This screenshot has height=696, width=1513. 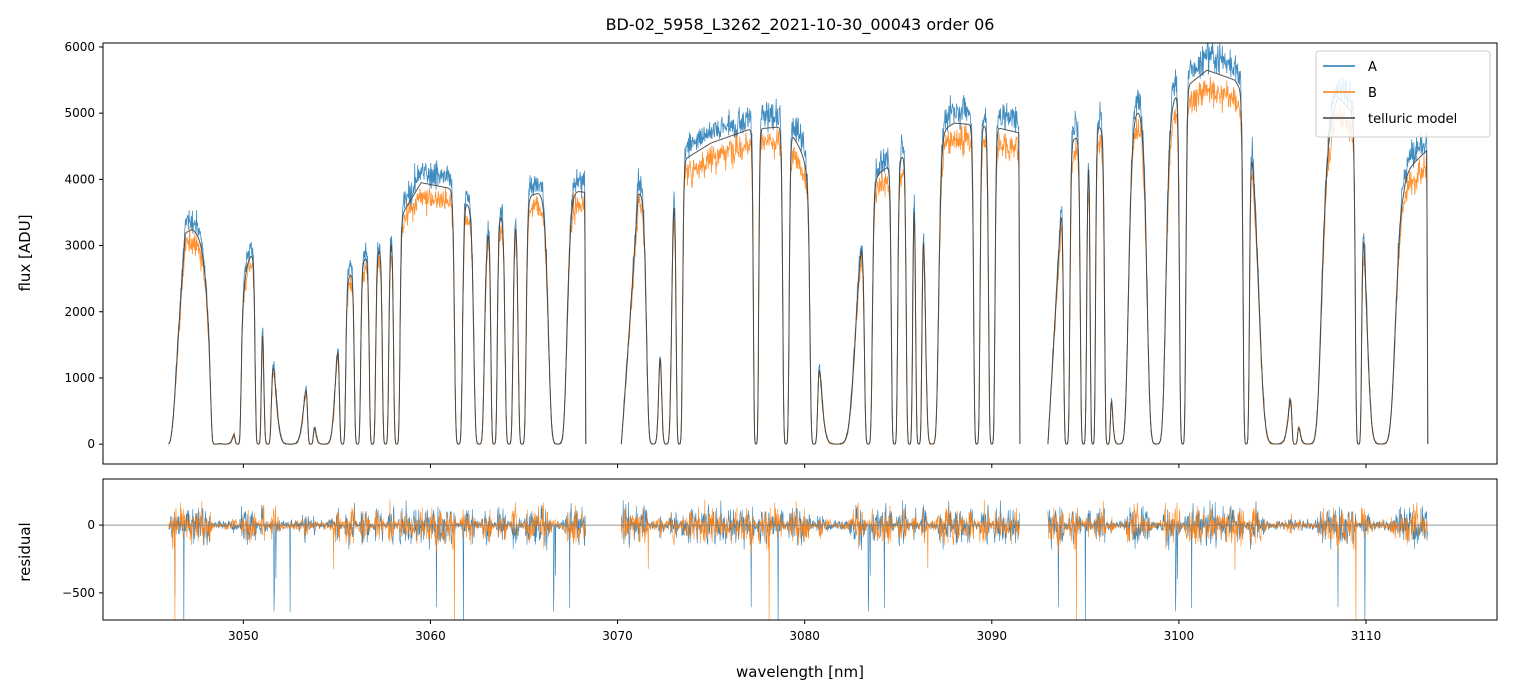 What do you see at coordinates (1412, 119) in the screenshot?
I see `legend-label-telluric: telluric model` at bounding box center [1412, 119].